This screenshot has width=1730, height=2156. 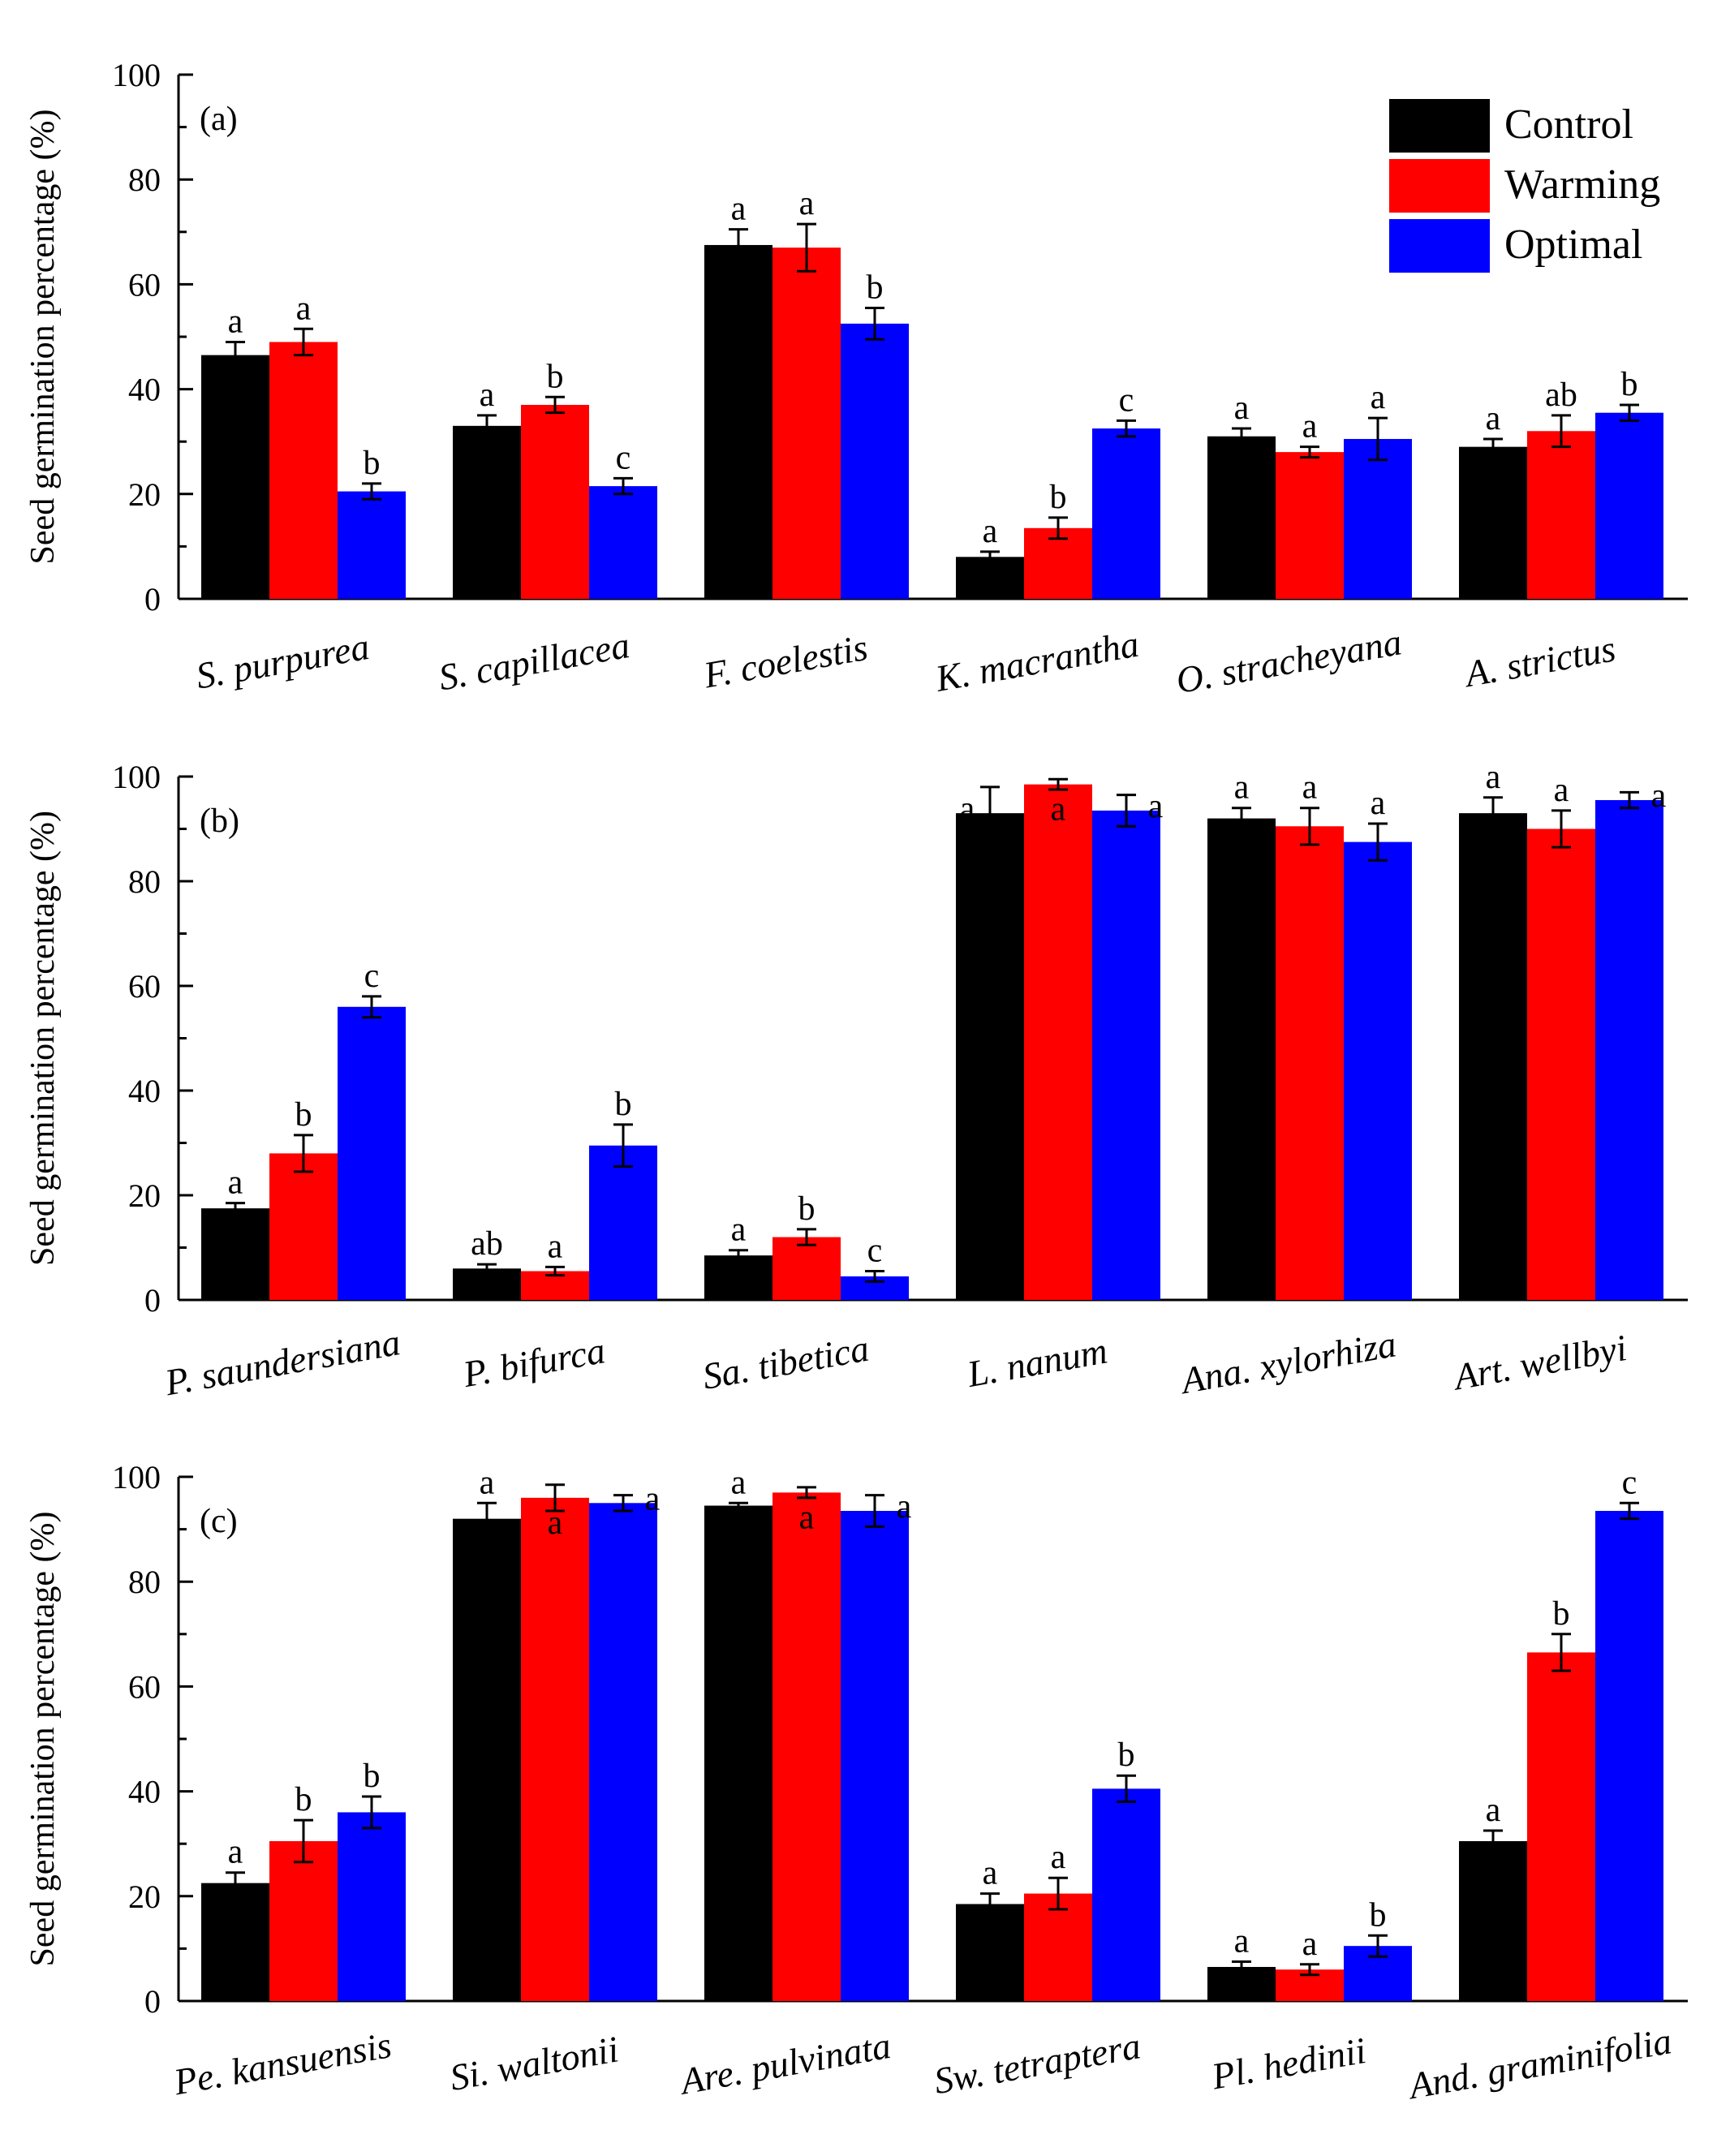 What do you see at coordinates (303, 1226) in the screenshot?
I see `bar-warming-p-saundersiana` at bounding box center [303, 1226].